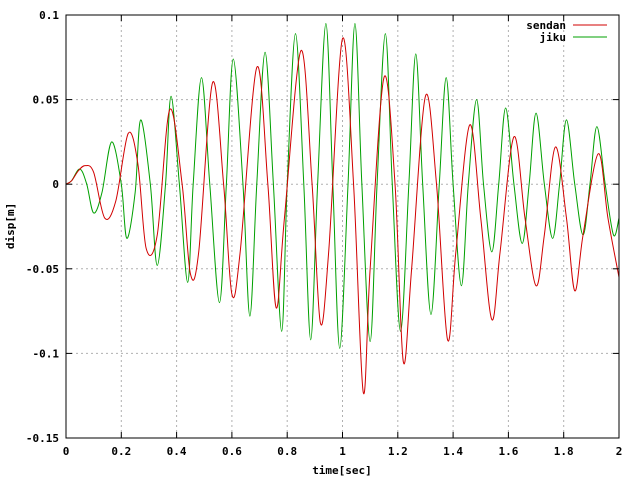 The height and width of the screenshot is (480, 640). I want to click on y-tick-label: 0.05, so click(46, 100).